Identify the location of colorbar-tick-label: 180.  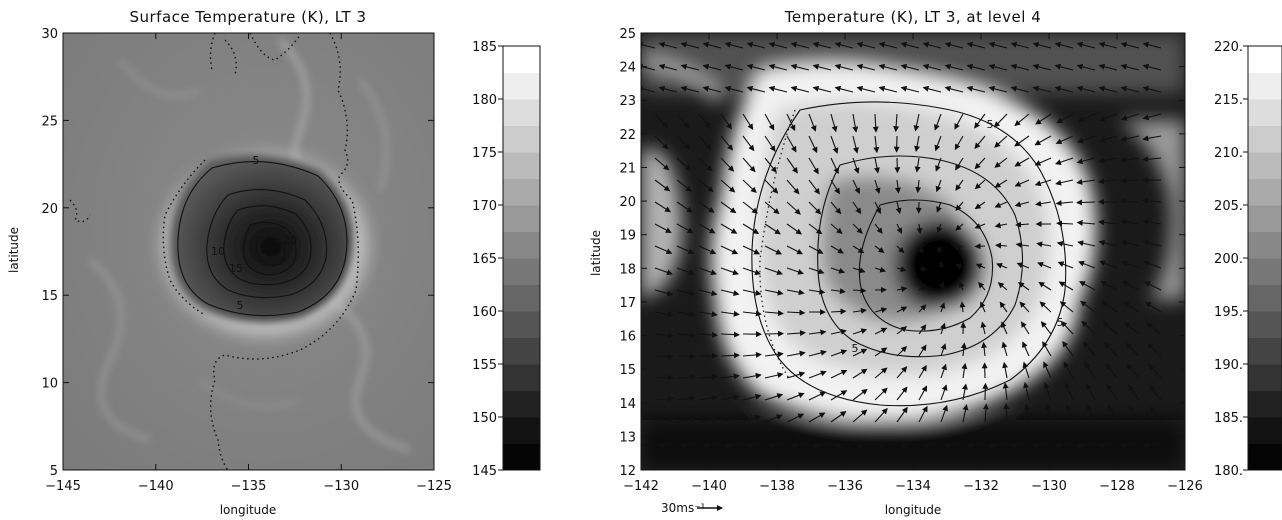
(484, 100).